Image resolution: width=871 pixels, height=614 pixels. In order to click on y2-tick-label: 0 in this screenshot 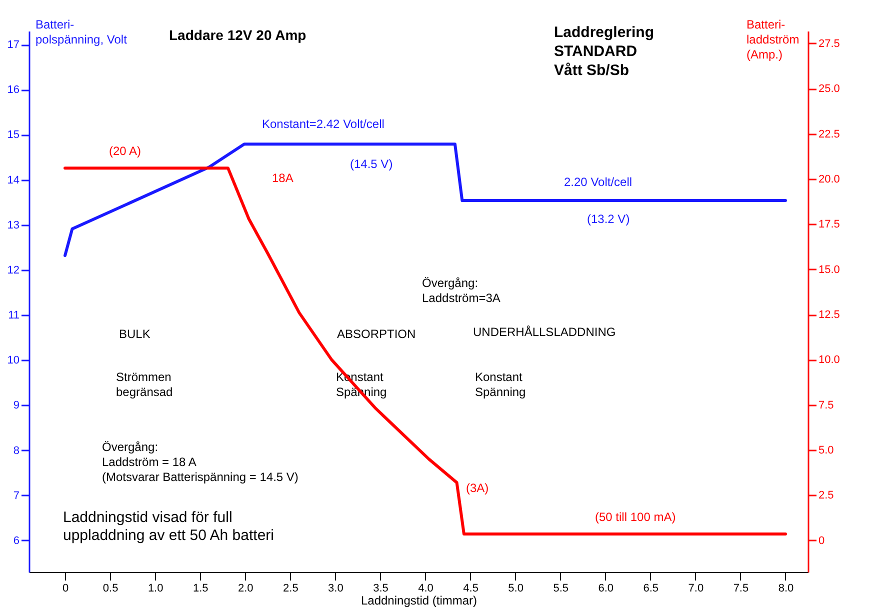, I will do `click(821, 540)`.